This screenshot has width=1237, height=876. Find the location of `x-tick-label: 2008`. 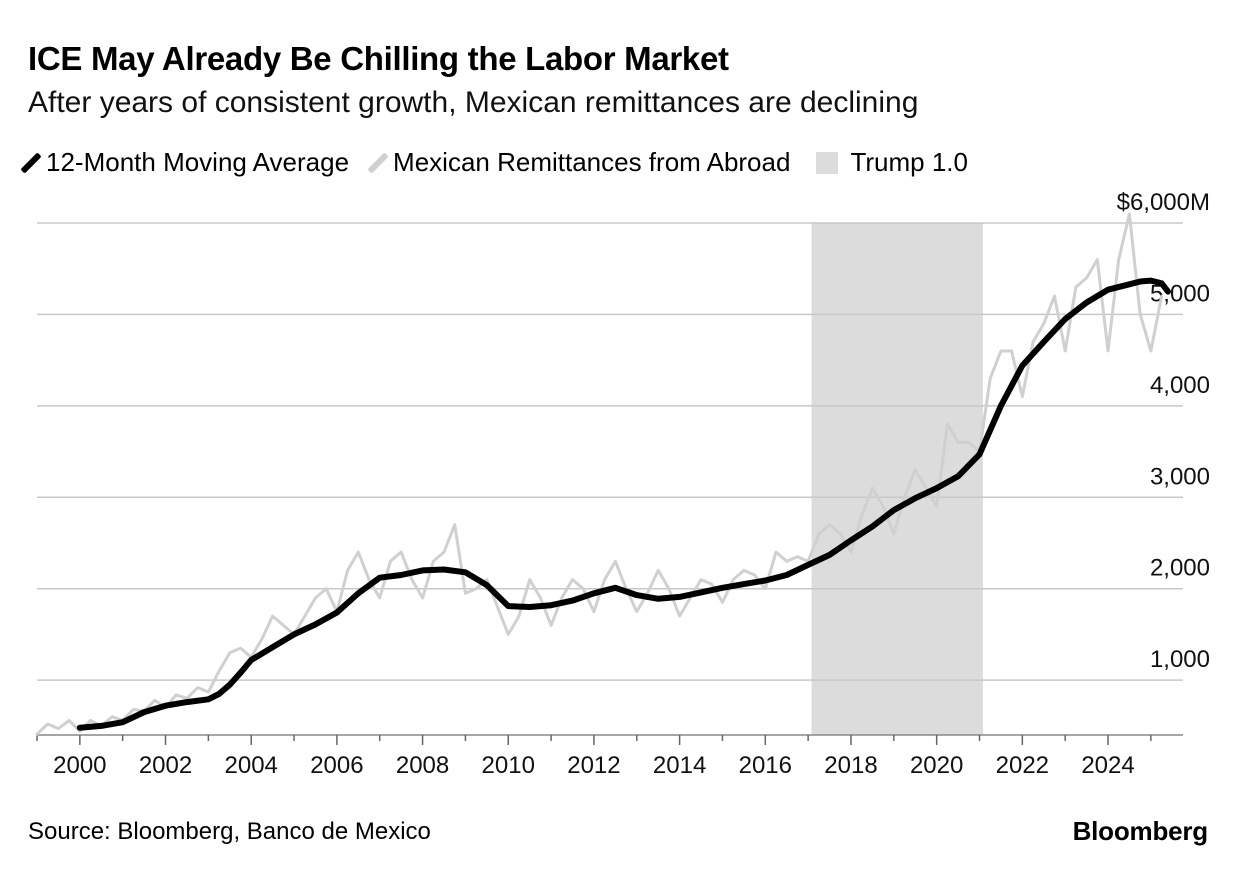

x-tick-label: 2008 is located at coordinates (422, 765).